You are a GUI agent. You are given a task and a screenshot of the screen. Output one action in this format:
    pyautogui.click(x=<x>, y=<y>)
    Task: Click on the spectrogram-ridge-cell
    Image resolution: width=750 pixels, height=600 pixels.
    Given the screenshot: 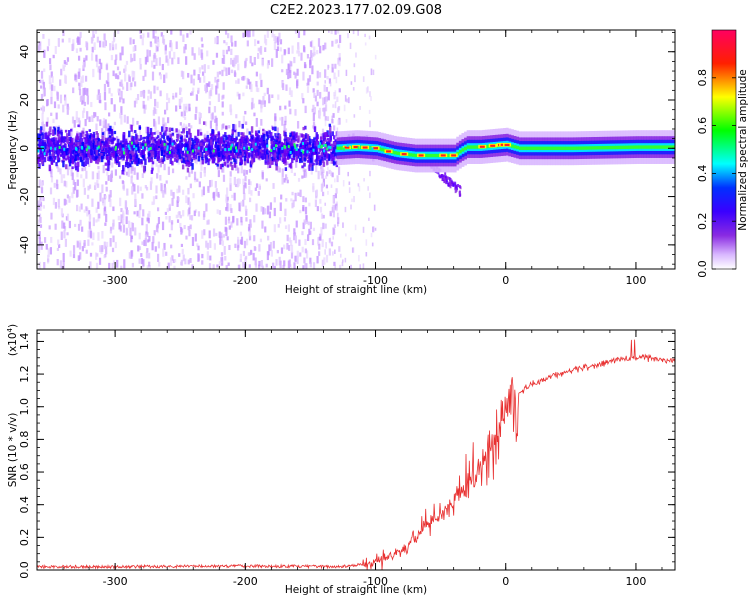 What is the action you would take?
    pyautogui.click(x=559, y=148)
    